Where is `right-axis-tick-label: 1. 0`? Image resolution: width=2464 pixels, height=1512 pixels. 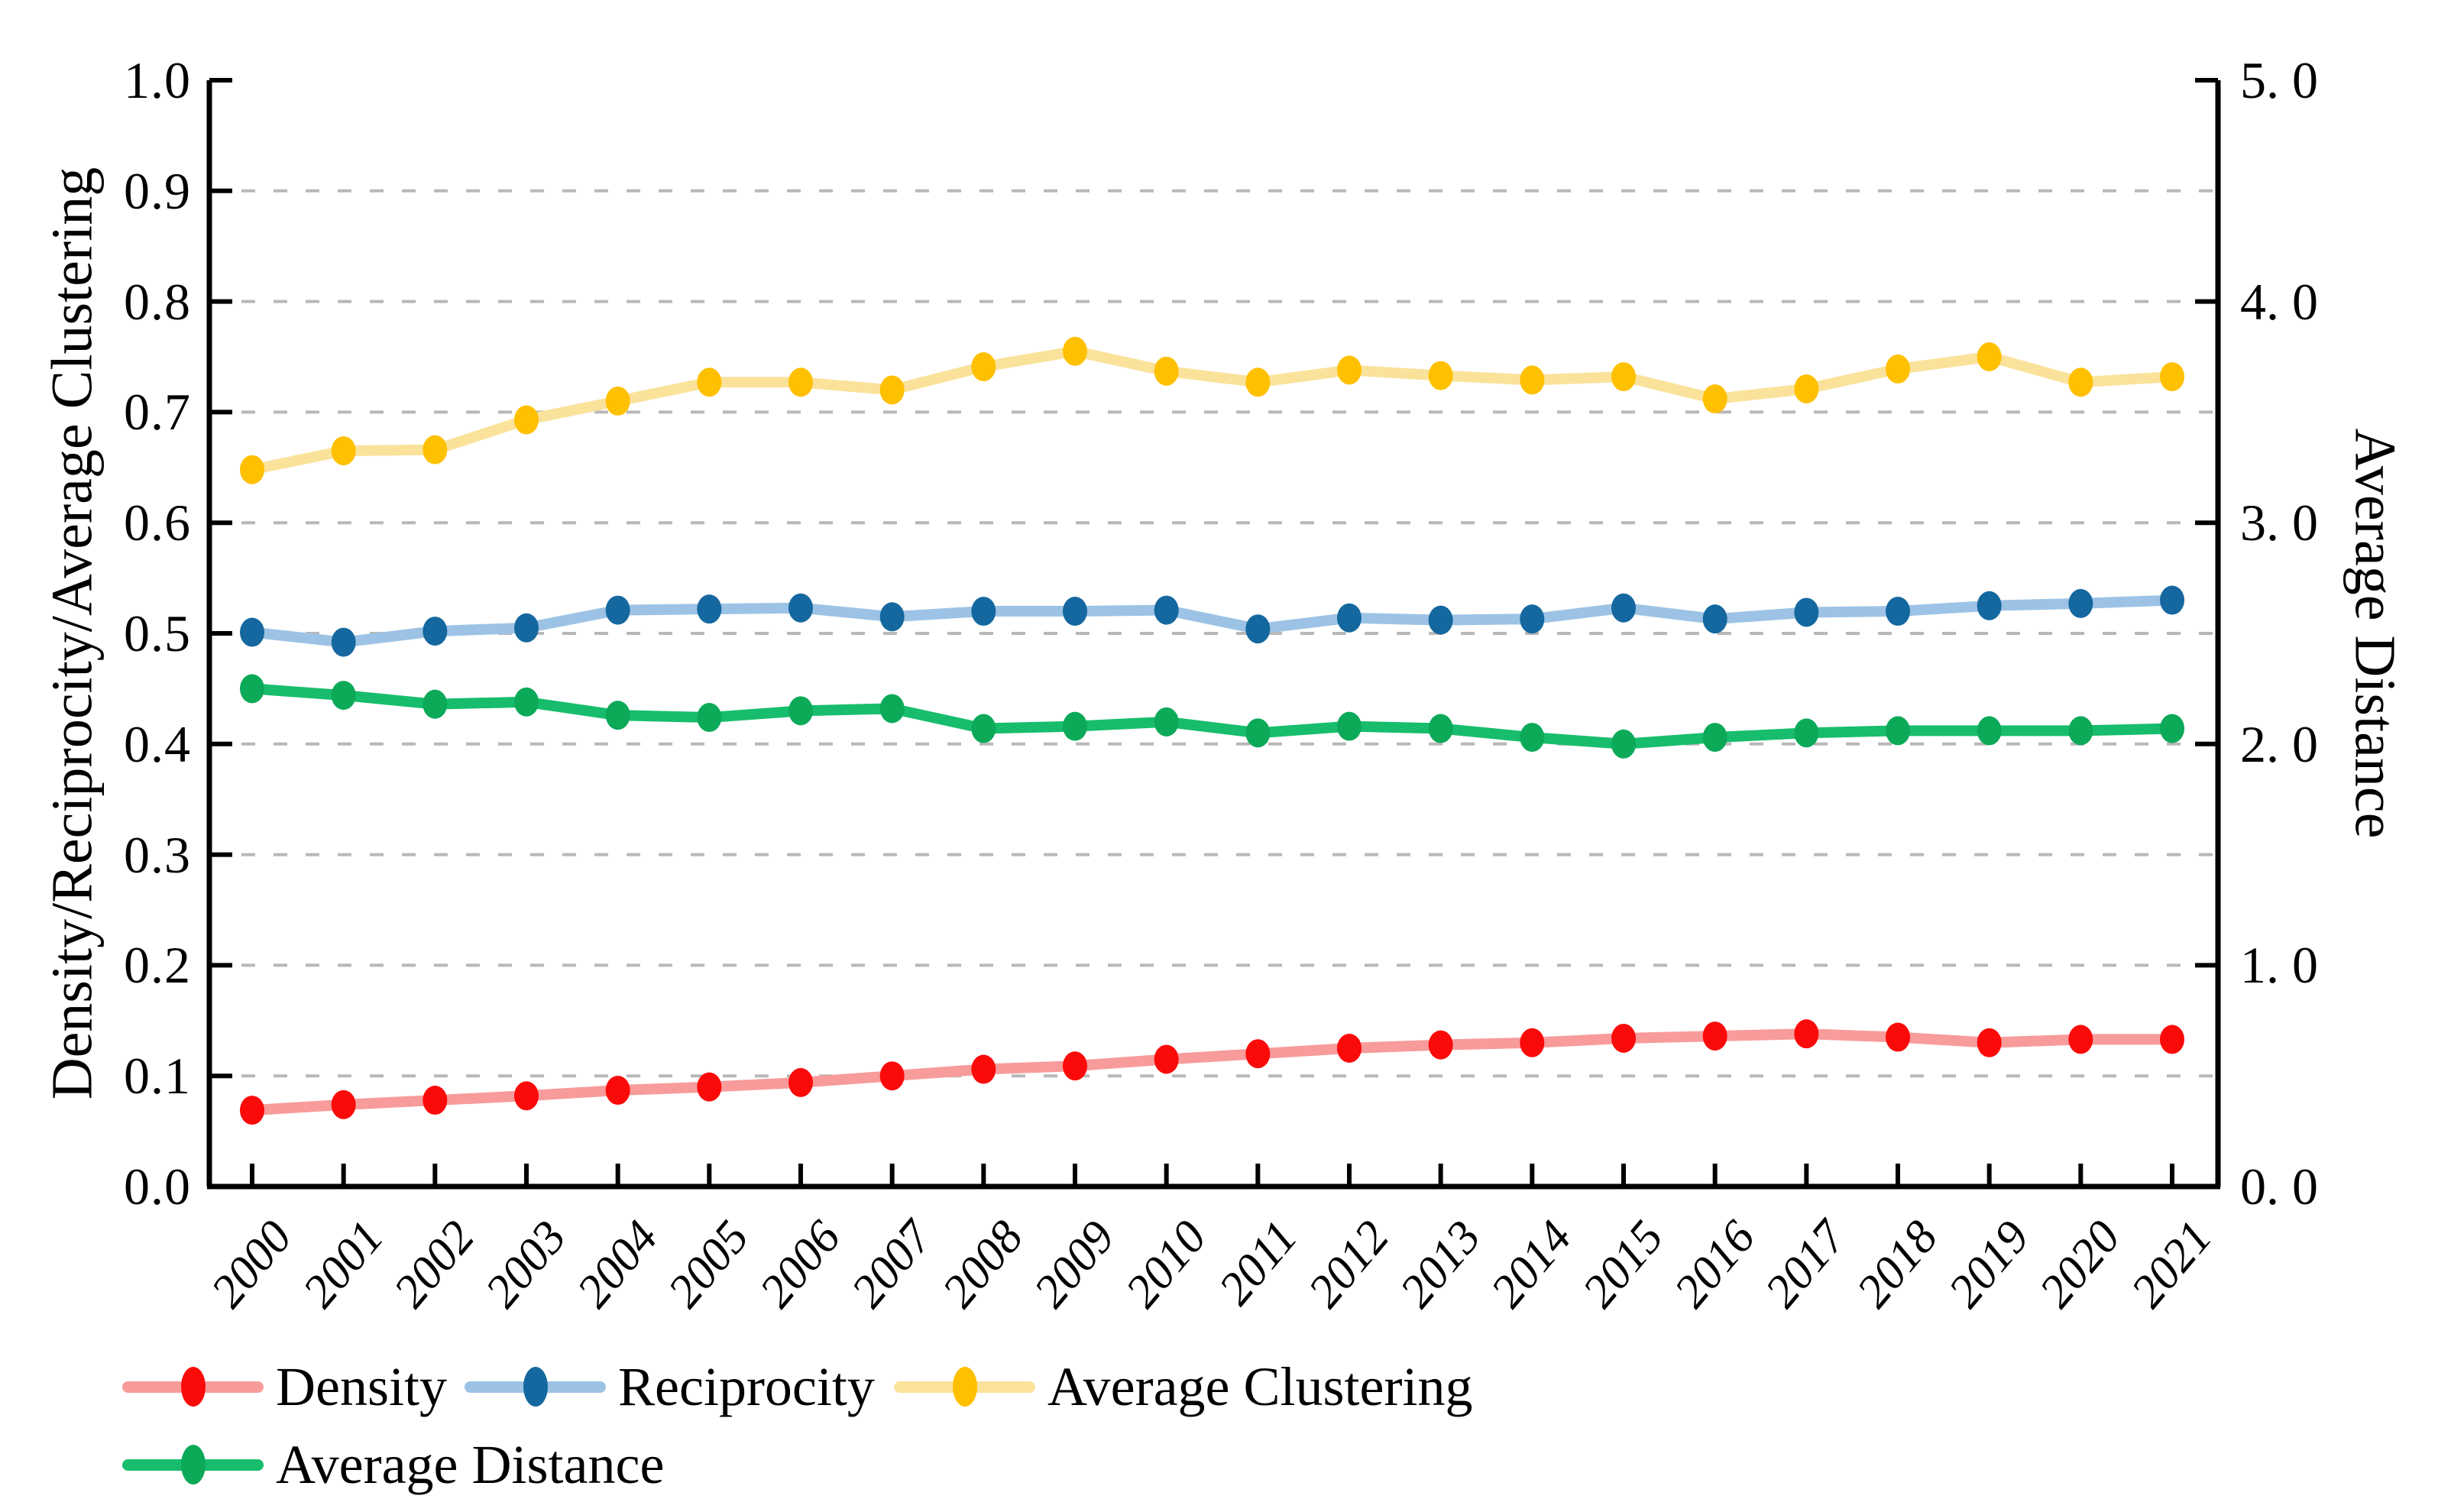 right-axis-tick-label: 1. 0 is located at coordinates (2279, 966).